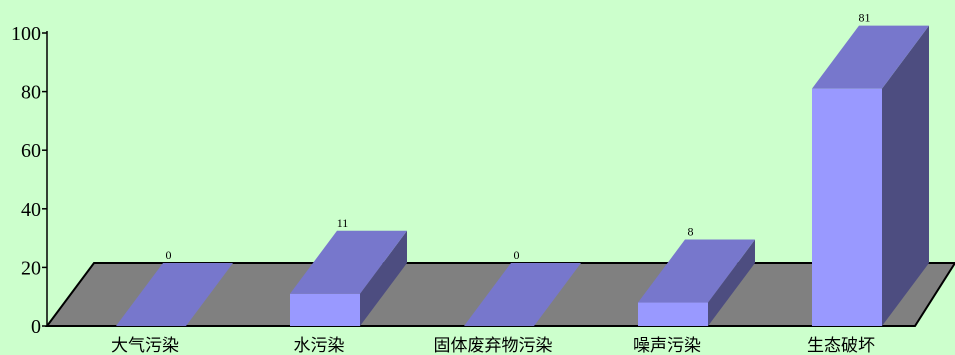 The height and width of the screenshot is (355, 955). Describe the element at coordinates (36, 327) in the screenshot. I see `y-tick-label: 0` at that location.